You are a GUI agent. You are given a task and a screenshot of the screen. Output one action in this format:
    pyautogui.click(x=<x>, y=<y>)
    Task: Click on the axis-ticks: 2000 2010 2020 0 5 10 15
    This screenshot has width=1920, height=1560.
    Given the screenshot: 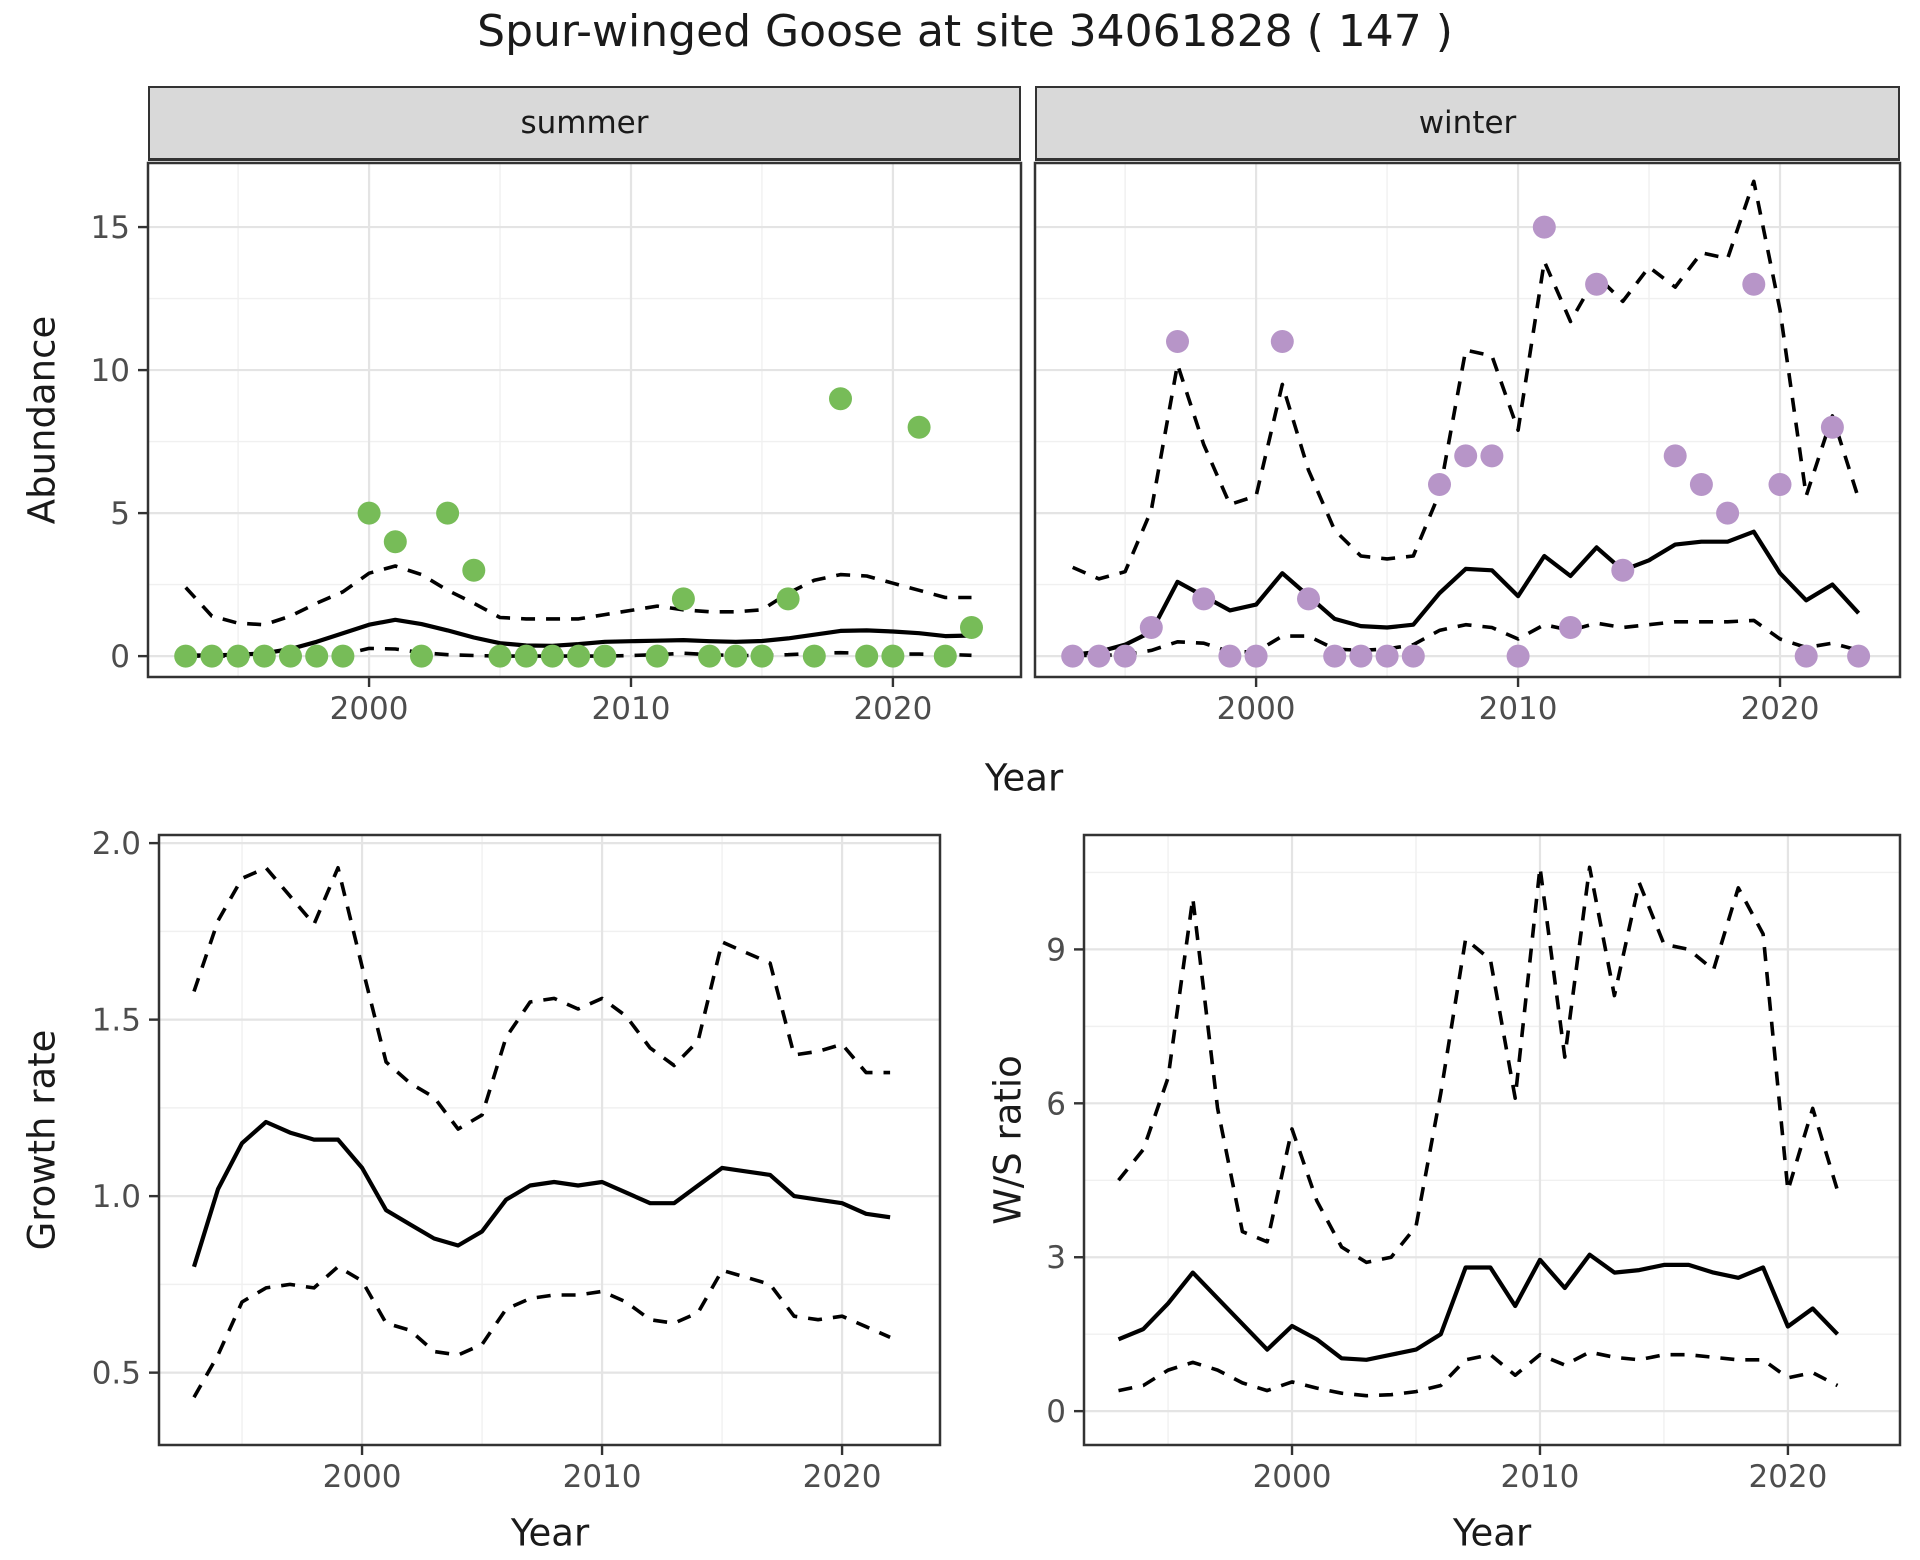 What is the action you would take?
    pyautogui.click(x=512, y=468)
    